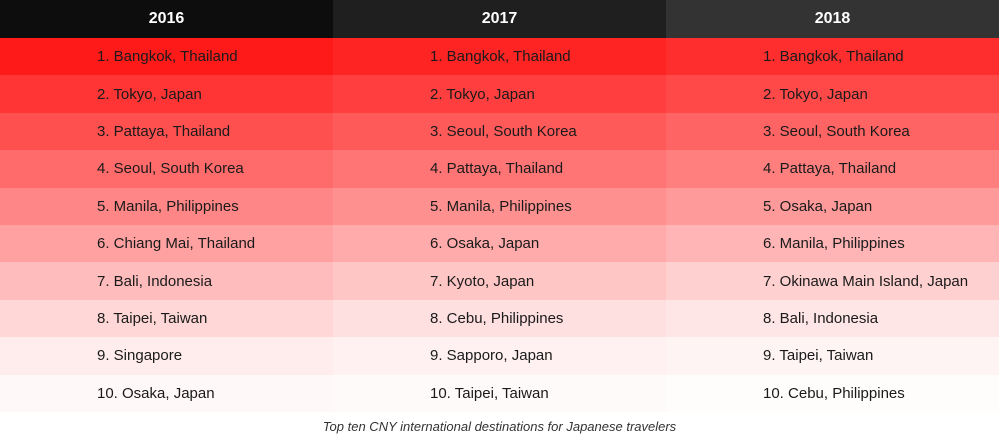 The width and height of the screenshot is (999, 445). What do you see at coordinates (166, 131) in the screenshot?
I see `table-cell: 3. Pattaya, Thailand` at bounding box center [166, 131].